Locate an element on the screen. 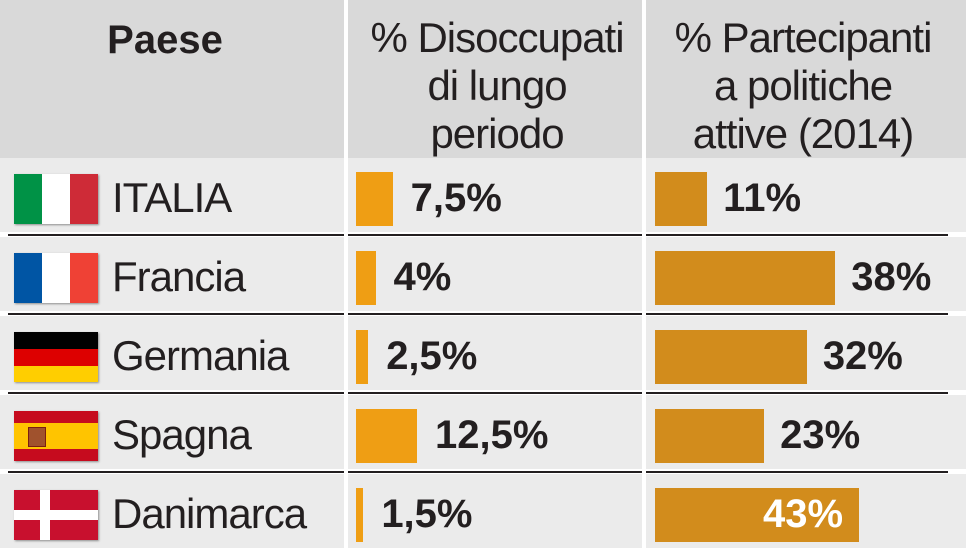 The image size is (966, 554). value-label-partecipanti: 32% is located at coordinates (862, 356).